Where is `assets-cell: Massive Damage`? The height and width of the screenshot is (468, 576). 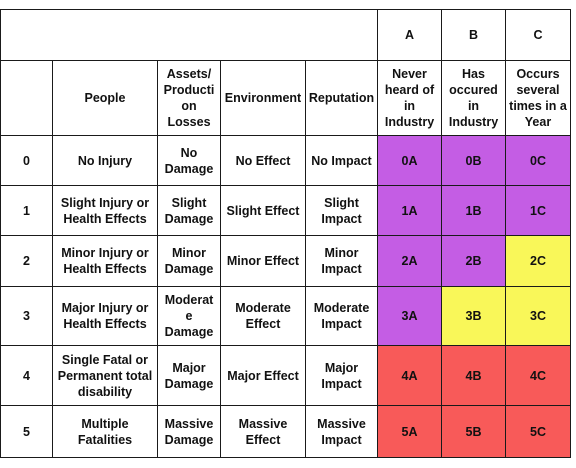
assets-cell: Massive Damage is located at coordinates (189, 431).